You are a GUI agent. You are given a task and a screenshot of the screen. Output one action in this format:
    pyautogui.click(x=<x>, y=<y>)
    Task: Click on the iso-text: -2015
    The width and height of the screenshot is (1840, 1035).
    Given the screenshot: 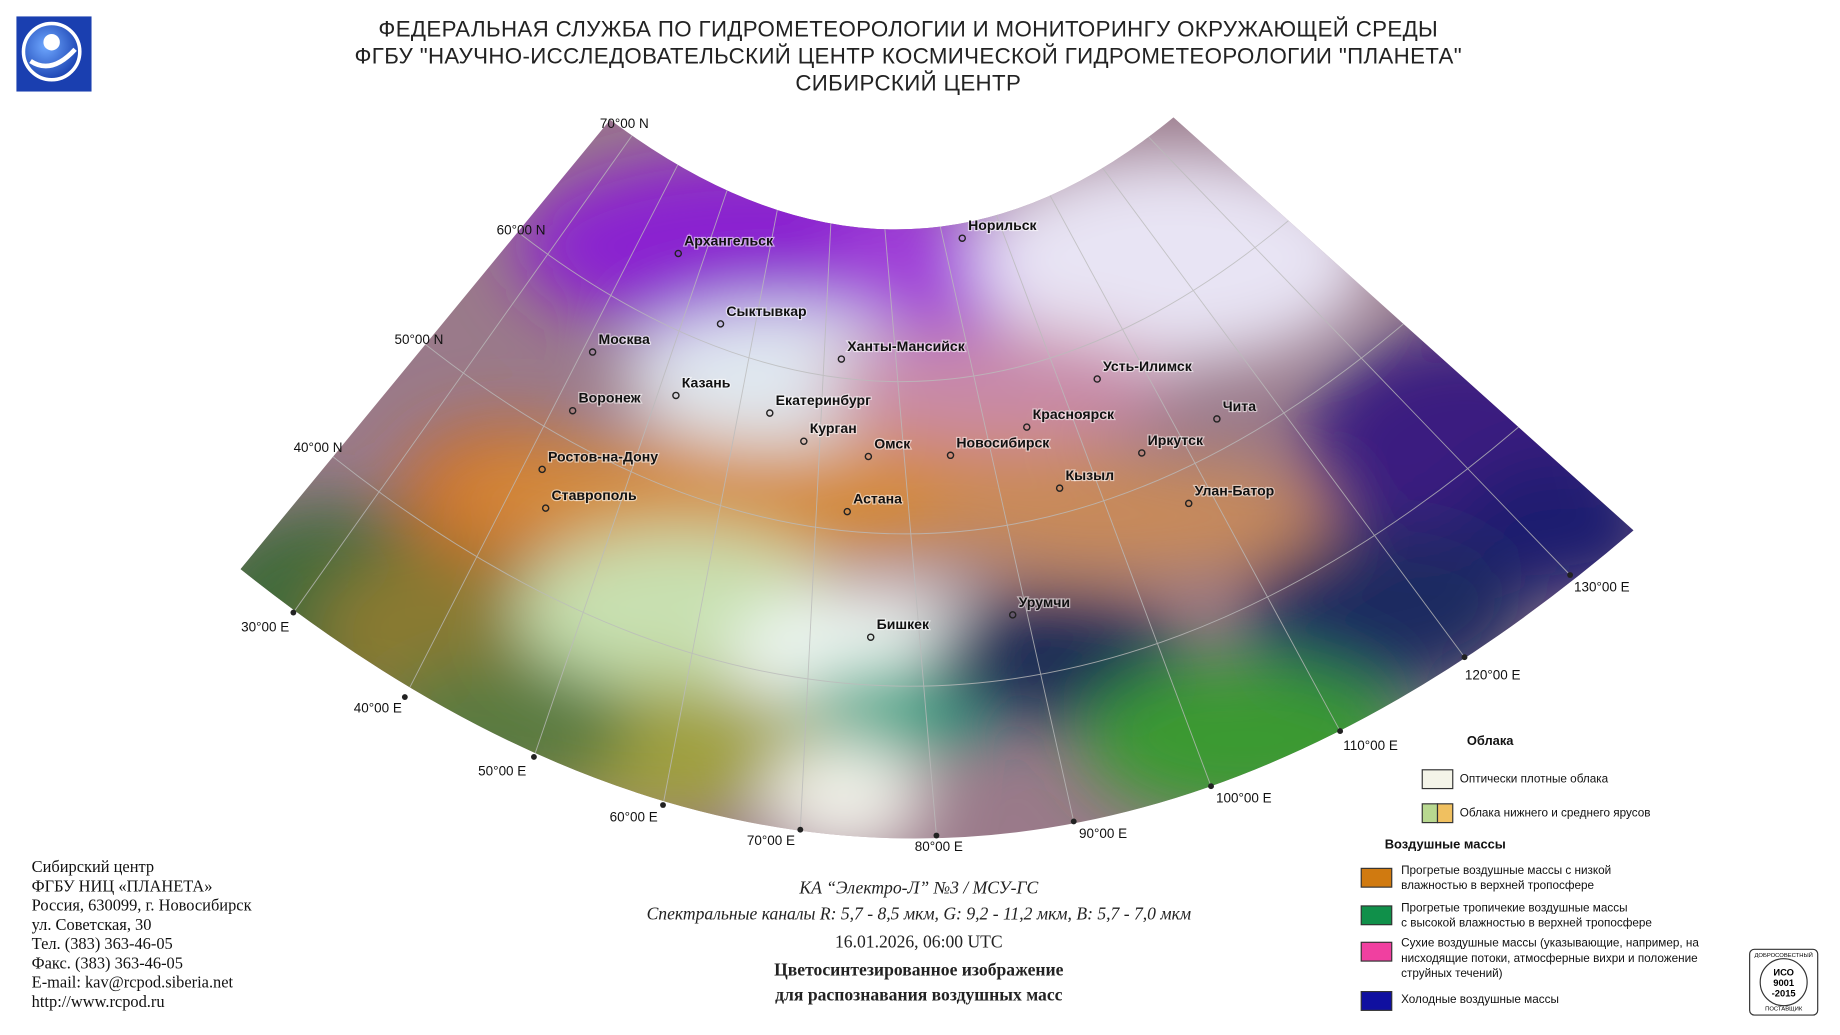 What is the action you would take?
    pyautogui.click(x=1784, y=993)
    